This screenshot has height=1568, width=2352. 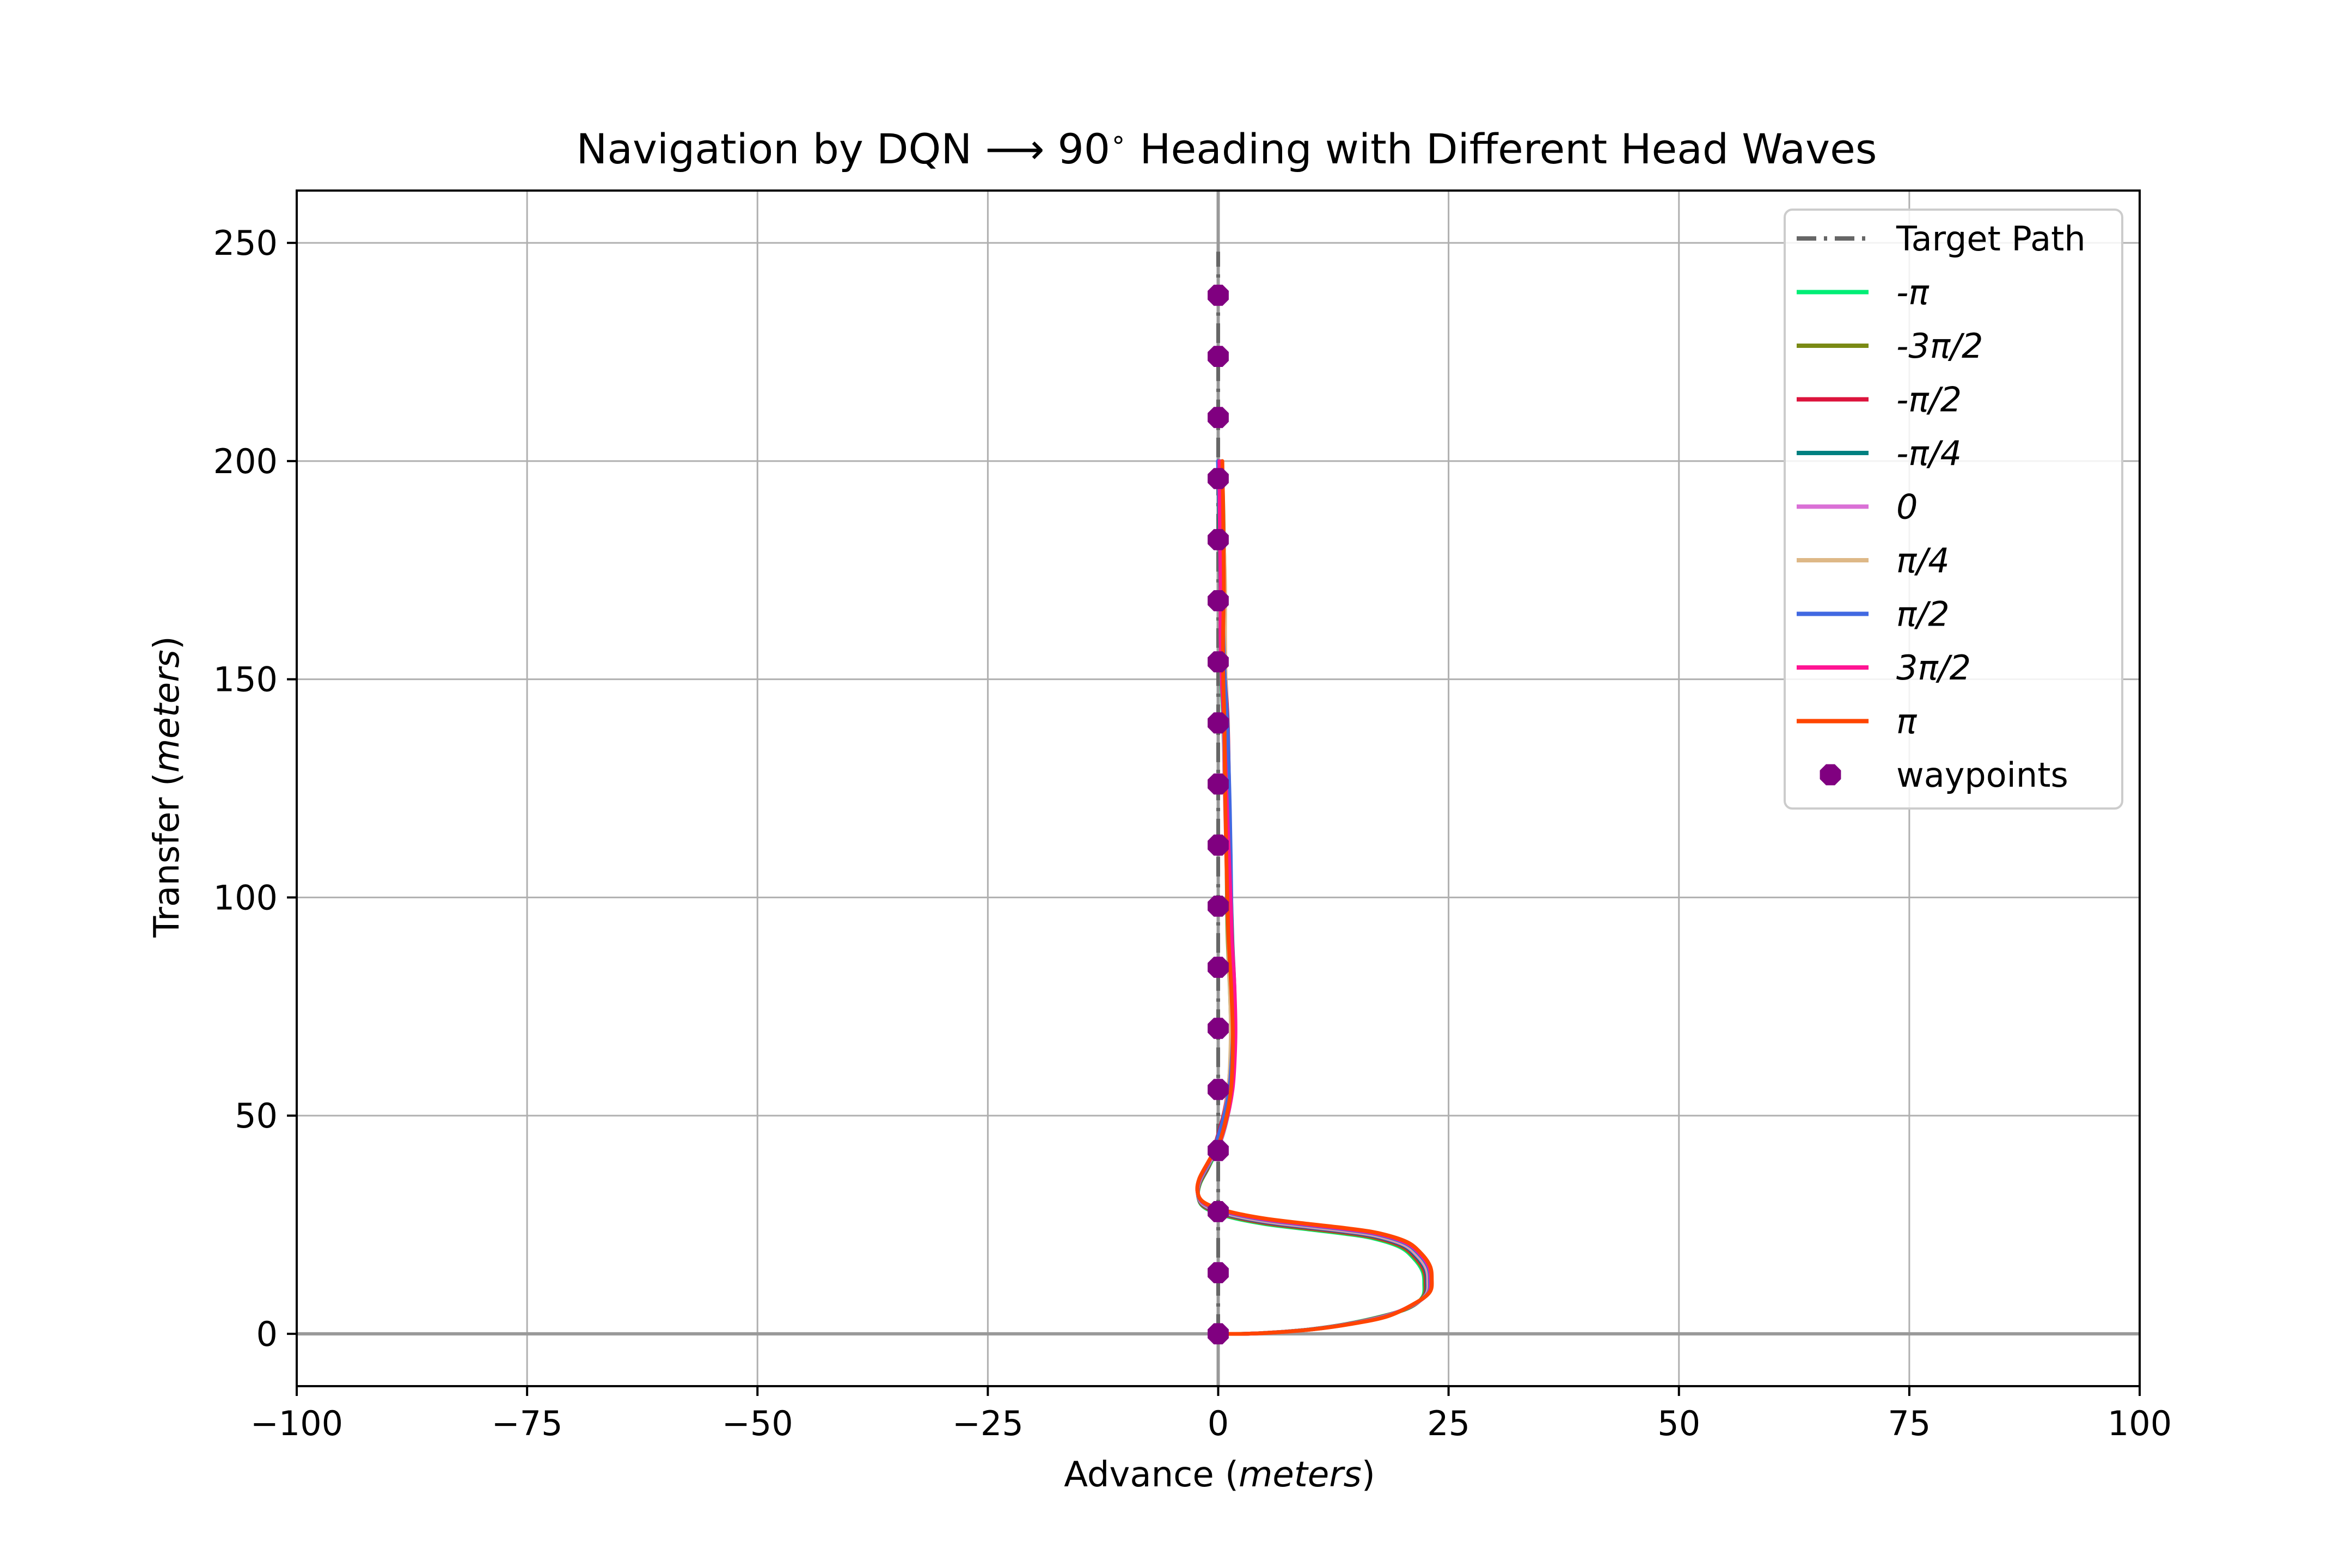 I want to click on y-tick-label: 150, so click(x=245, y=680).